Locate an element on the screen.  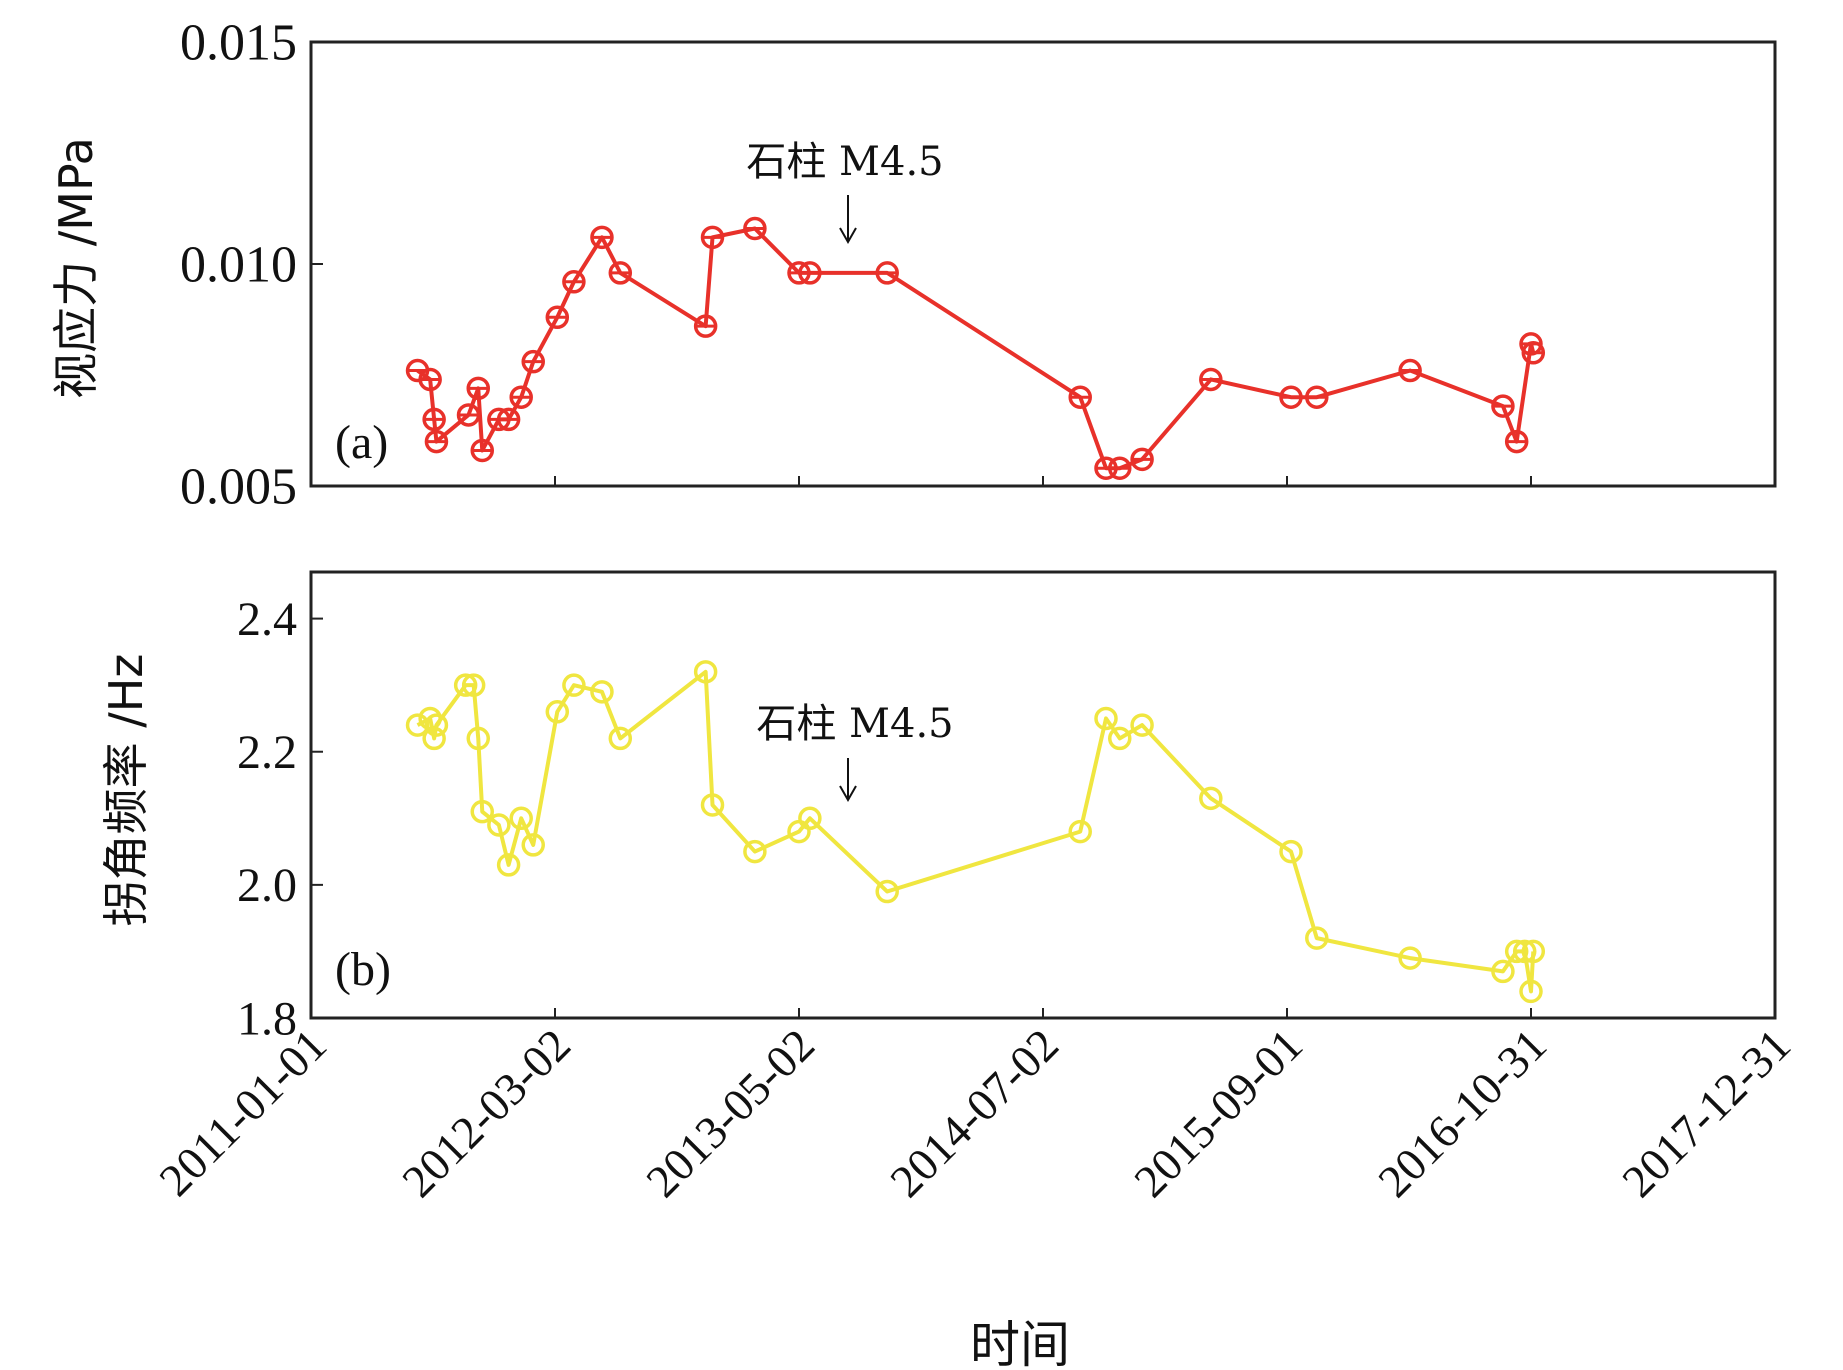
panel-b-annotation-arrowhead is located at coordinates (848, 794).